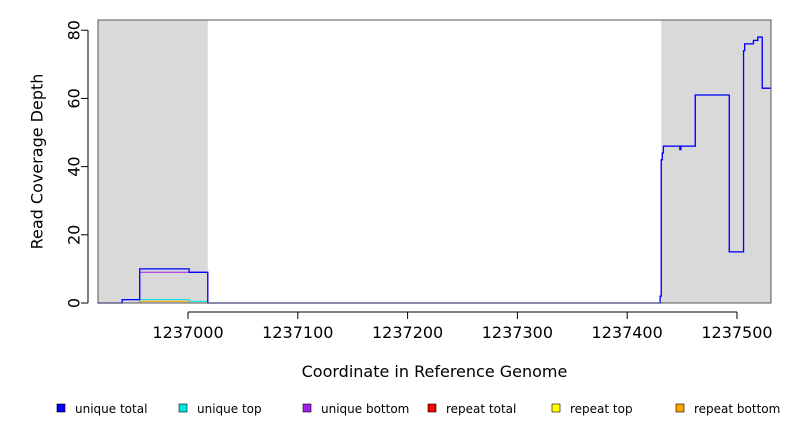  I want to click on legend-item-repeat-top: repeat top, so click(592, 409).